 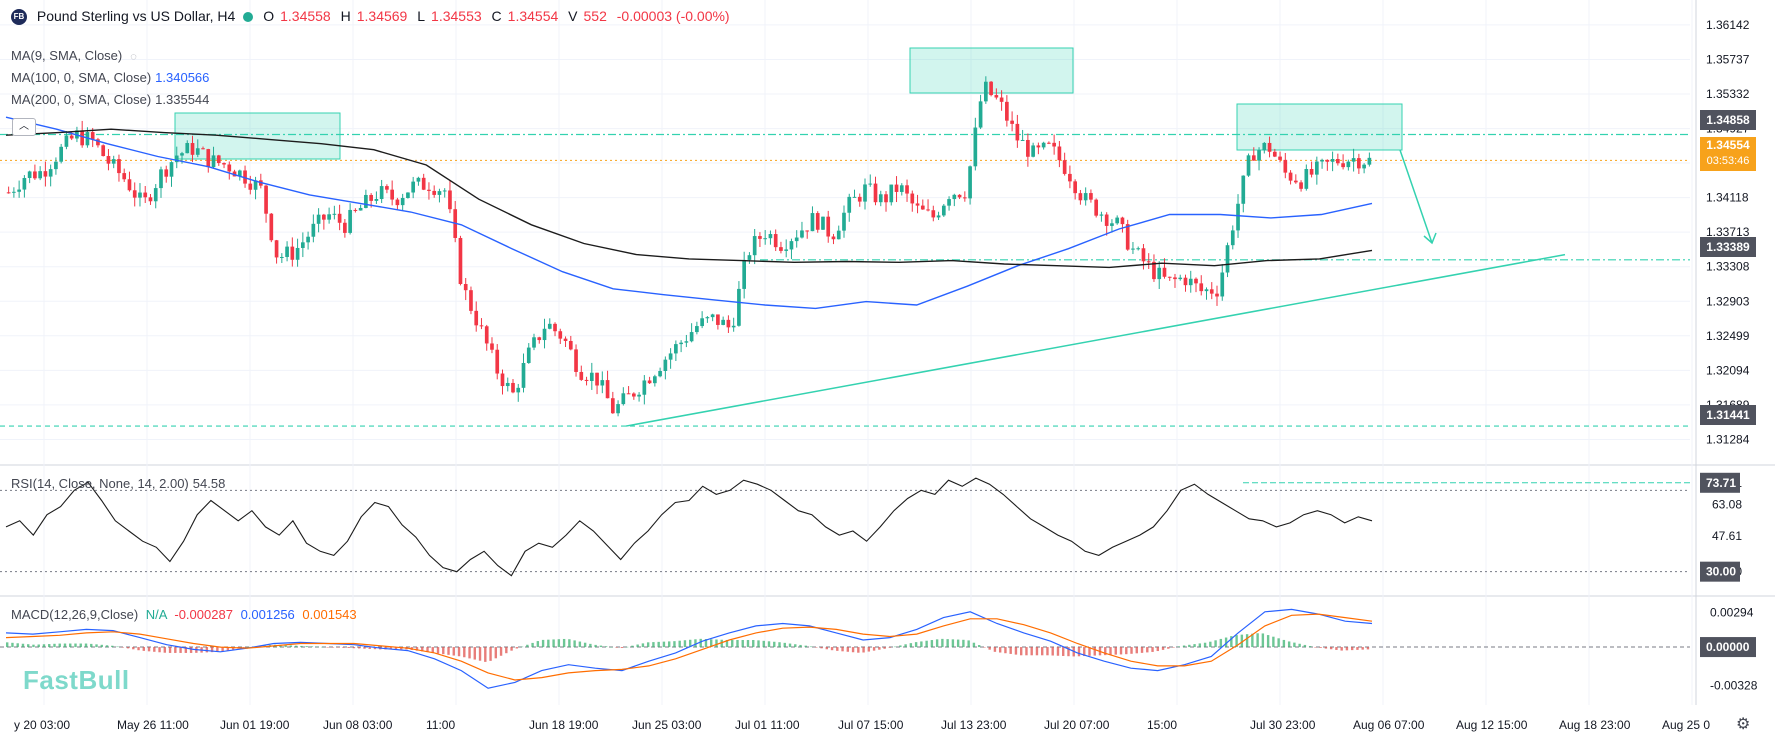 I want to click on x-tick-label: Jun 08 03:00, so click(x=358, y=725).